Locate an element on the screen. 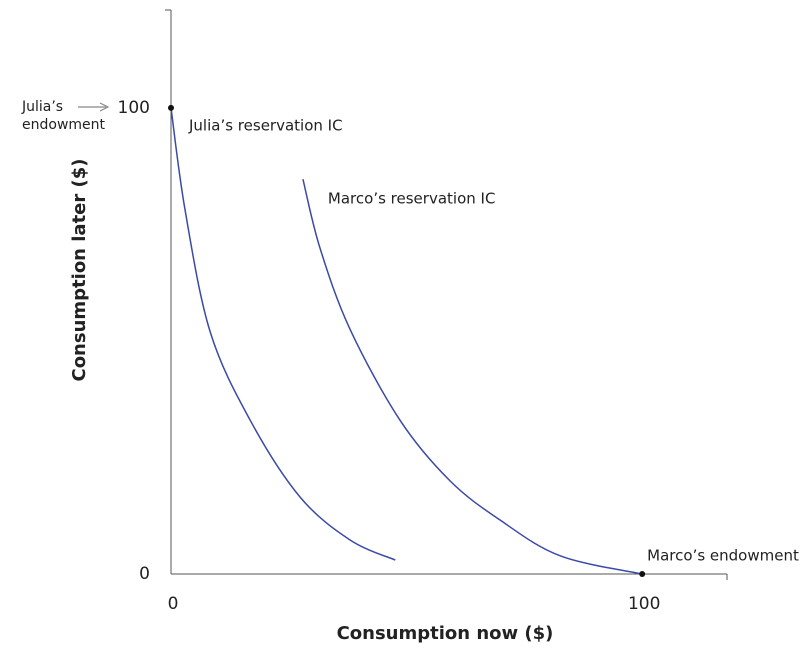  curve-label: Julia’s reservation IC is located at coordinates (265, 125).